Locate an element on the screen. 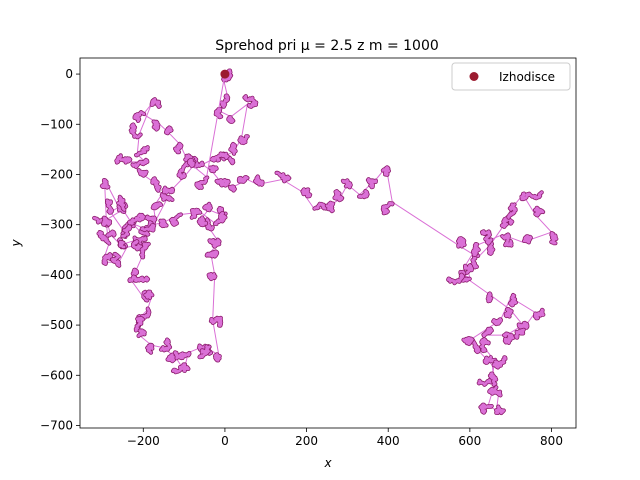  legend: Izhodisce is located at coordinates (511, 76).